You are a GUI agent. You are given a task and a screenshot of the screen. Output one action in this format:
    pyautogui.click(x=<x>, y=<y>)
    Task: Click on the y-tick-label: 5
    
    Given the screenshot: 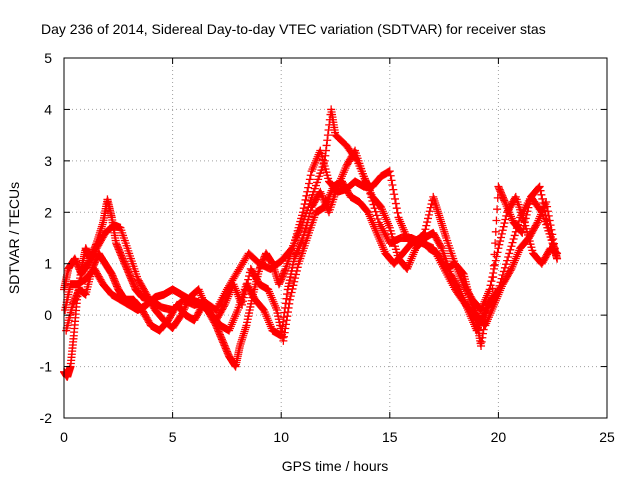 What is the action you would take?
    pyautogui.click(x=48, y=58)
    